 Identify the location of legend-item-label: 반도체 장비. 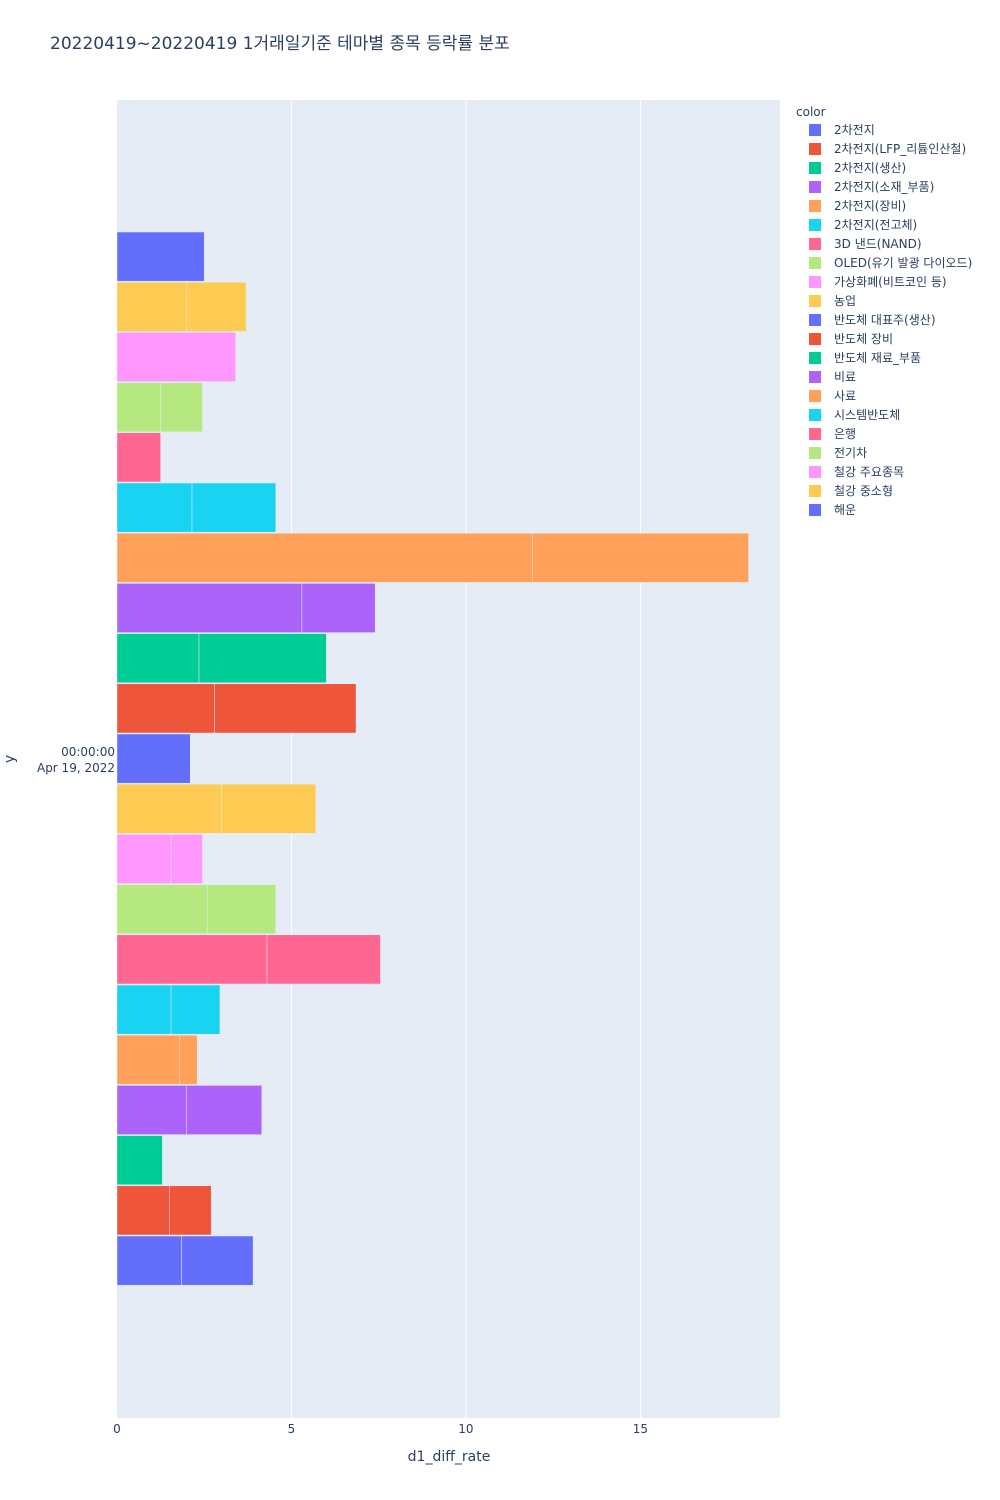
(863, 339).